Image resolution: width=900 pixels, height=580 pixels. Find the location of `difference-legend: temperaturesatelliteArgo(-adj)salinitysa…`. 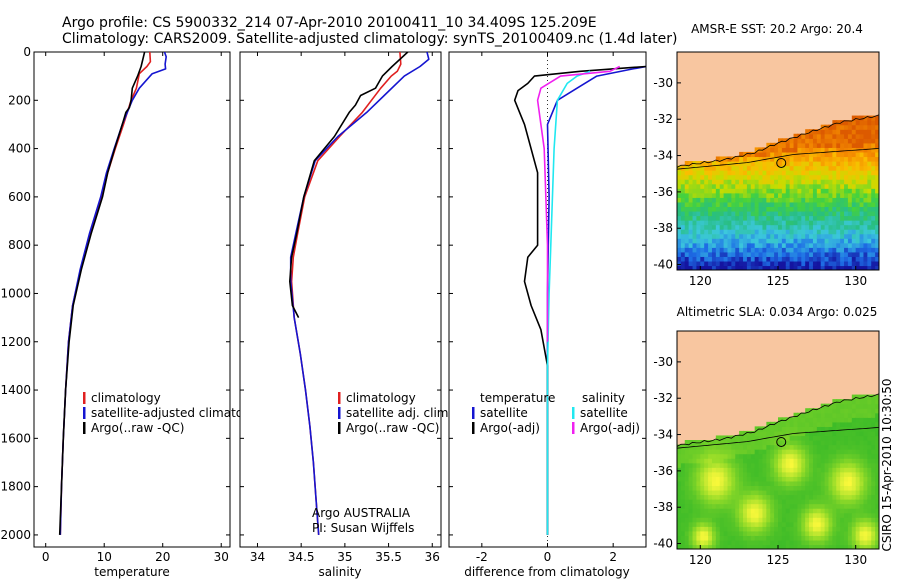

difference-legend: temperaturesatelliteArgo(-adj)salinitysa… is located at coordinates (556, 413).